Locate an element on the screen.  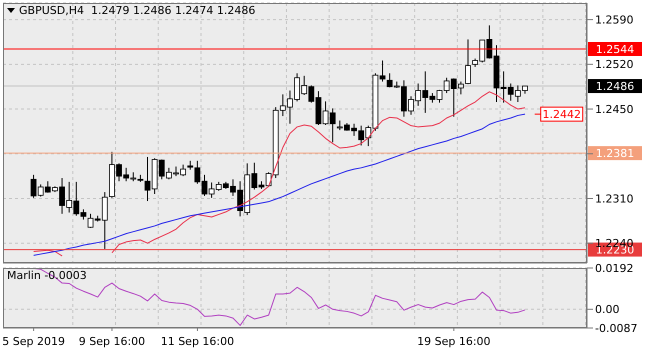
x-tick-label: 19 Sep 16:00 is located at coordinates (454, 341).